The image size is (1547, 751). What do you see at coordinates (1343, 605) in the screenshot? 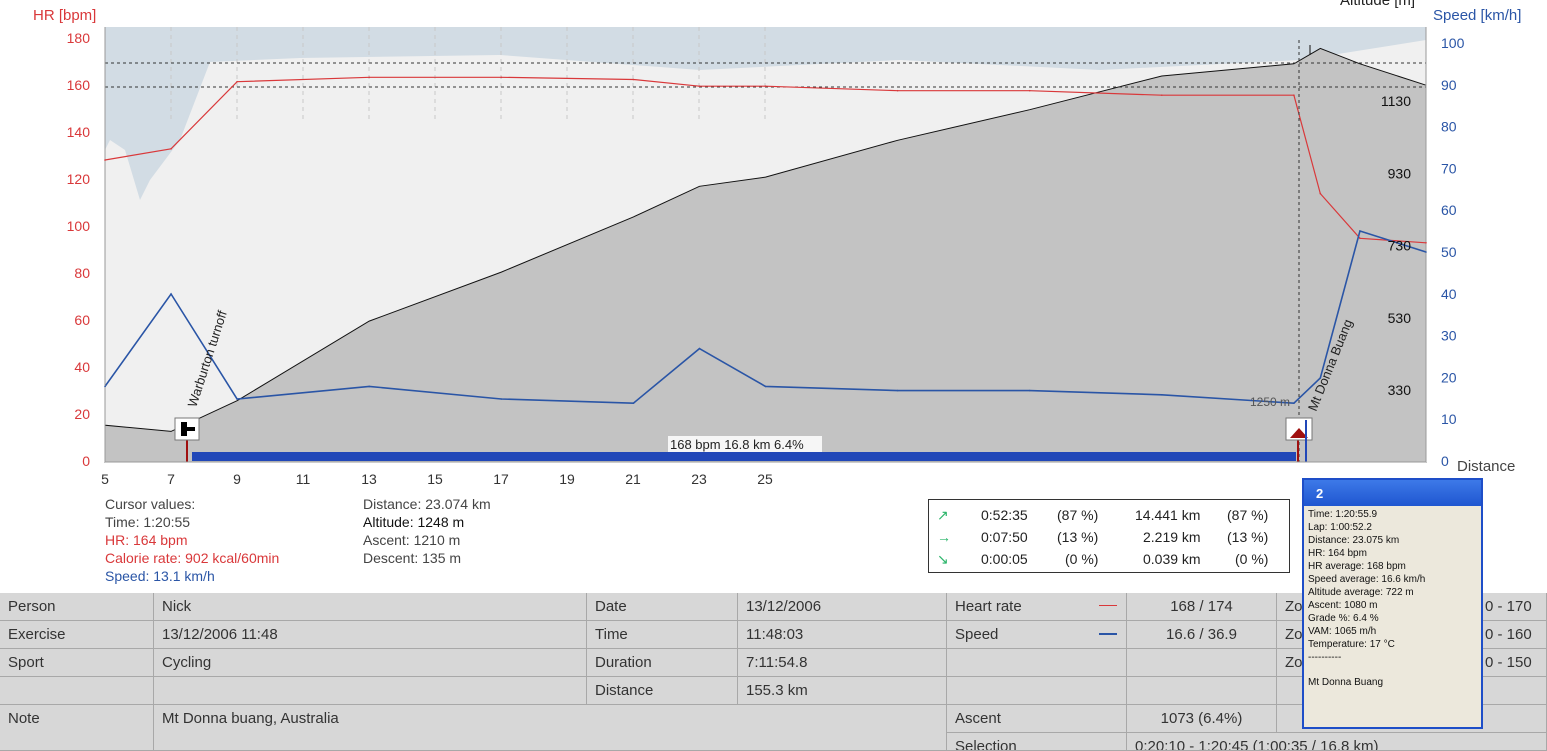
I see `popup-line: Ascent: 1080 m` at bounding box center [1343, 605].